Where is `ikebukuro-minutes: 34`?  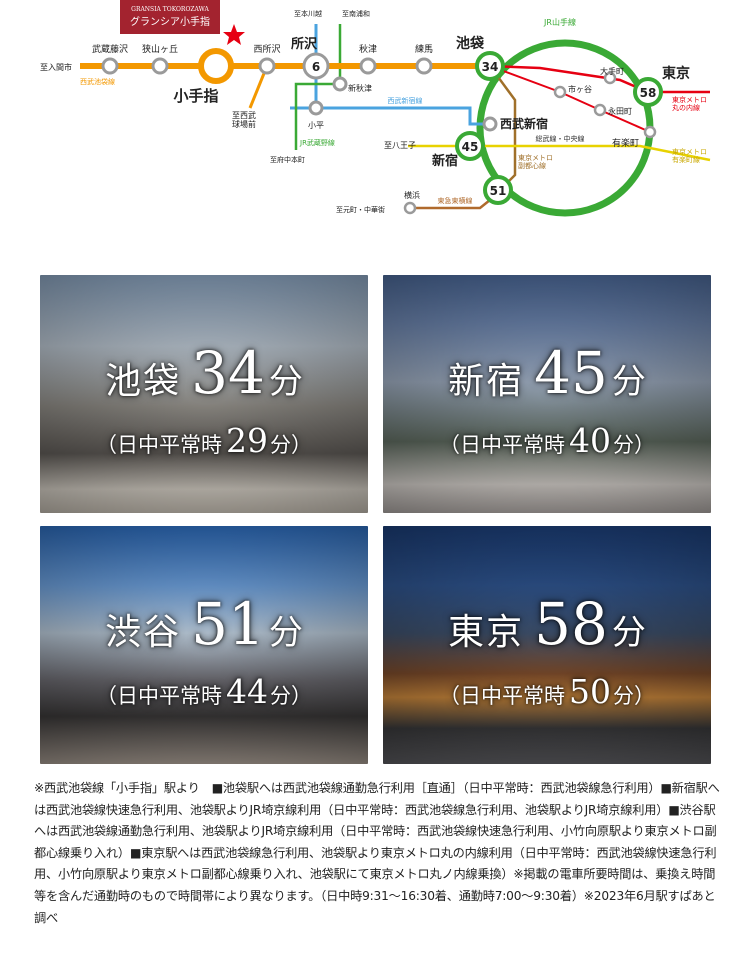
ikebukuro-minutes: 34 is located at coordinates (490, 67).